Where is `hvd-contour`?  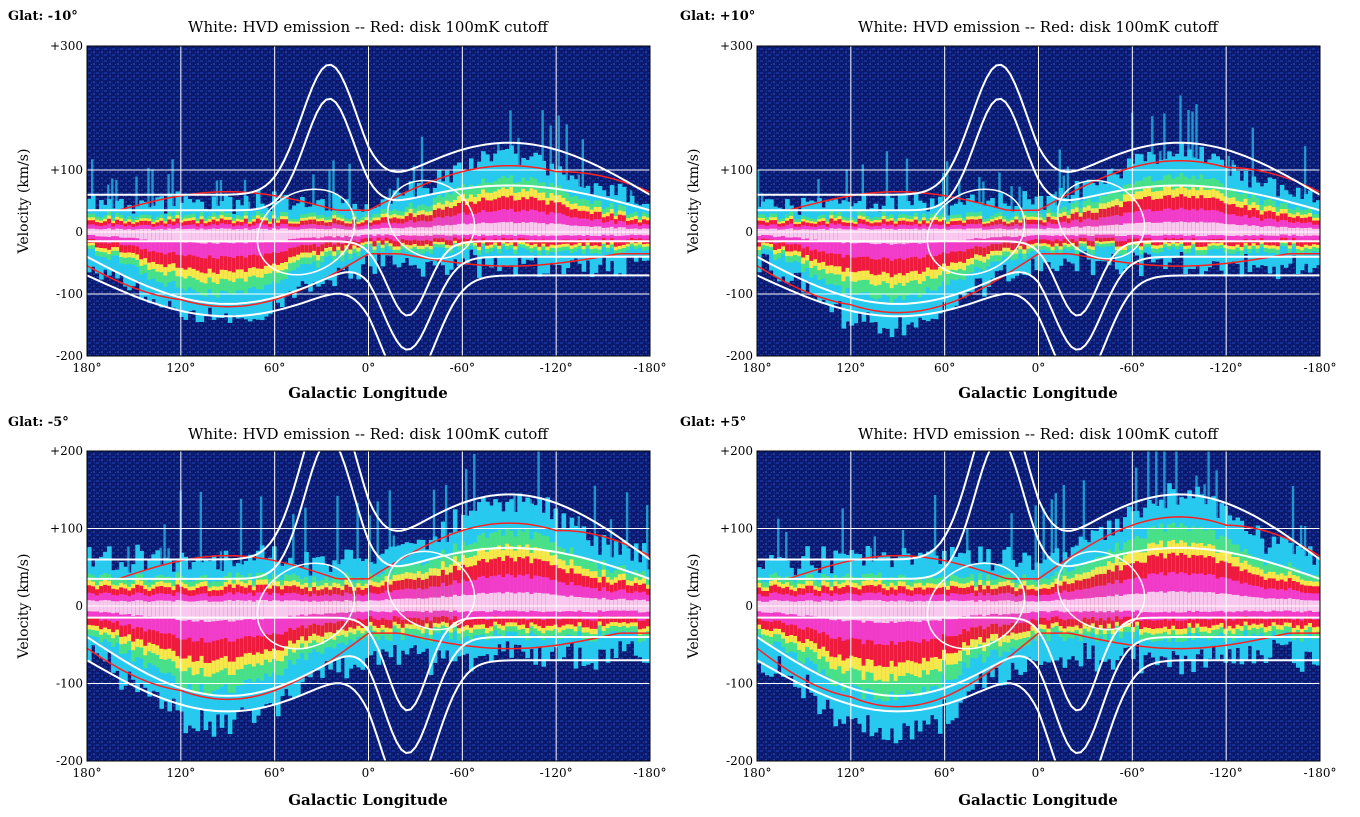 hvd-contour is located at coordinates (368, 154).